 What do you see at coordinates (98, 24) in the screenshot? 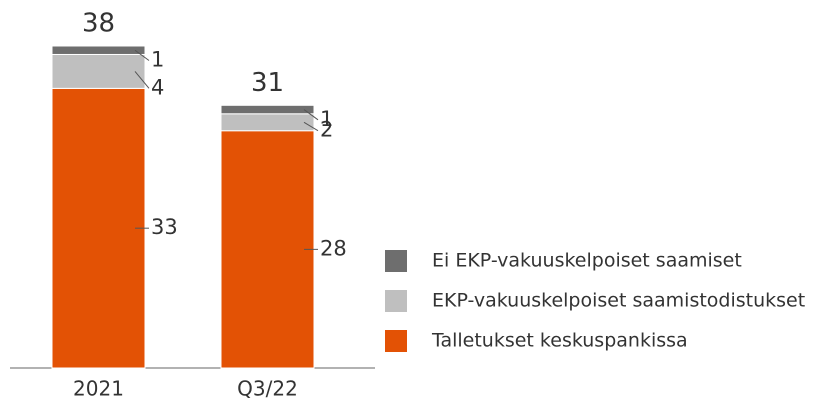
I see `total-label: 38` at bounding box center [98, 24].